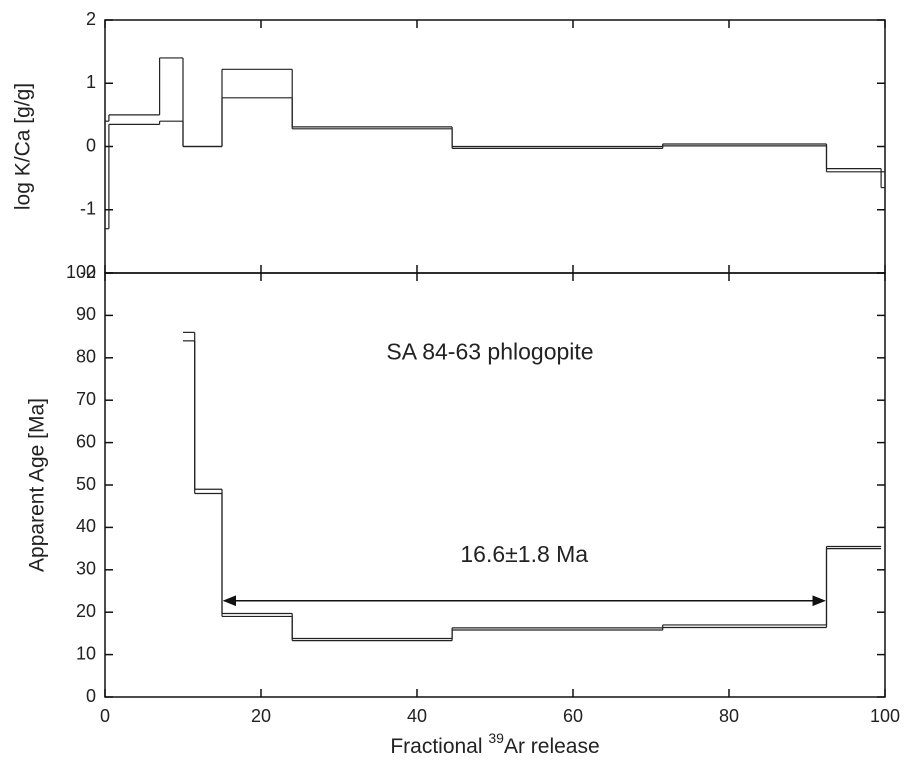 The image size is (908, 767). What do you see at coordinates (86, 314) in the screenshot?
I see `y-tick-label: 90` at bounding box center [86, 314].